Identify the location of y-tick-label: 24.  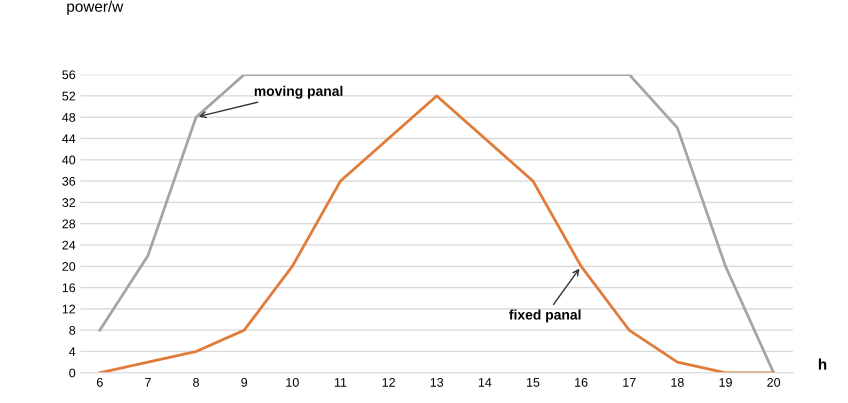
(69, 245).